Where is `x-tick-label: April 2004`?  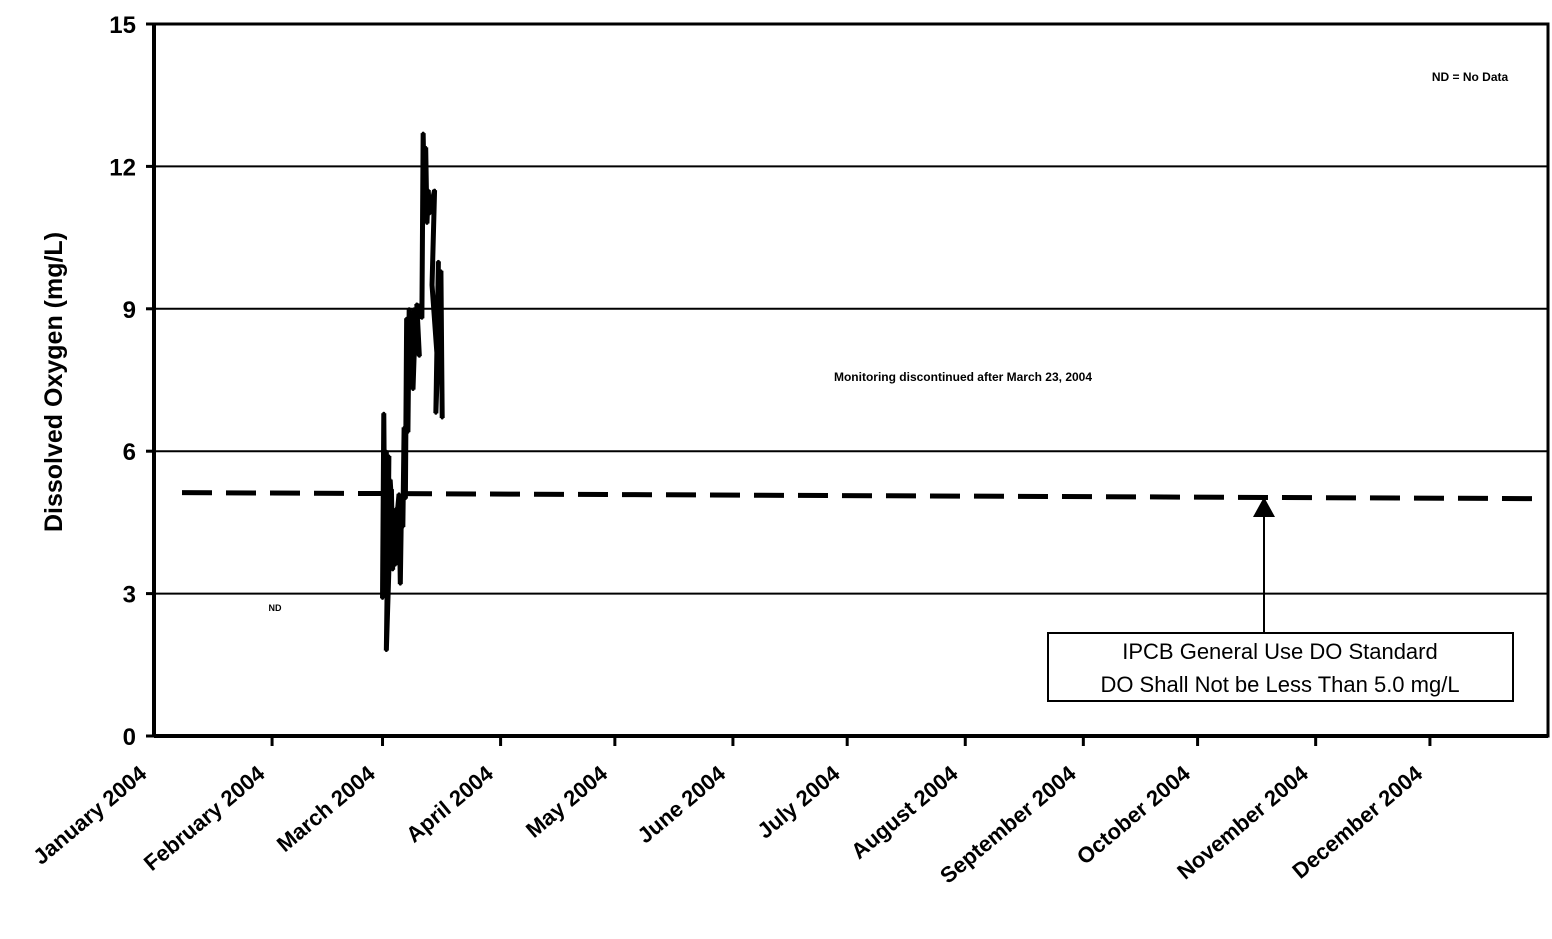 x-tick-label: April 2004 is located at coordinates (449, 803).